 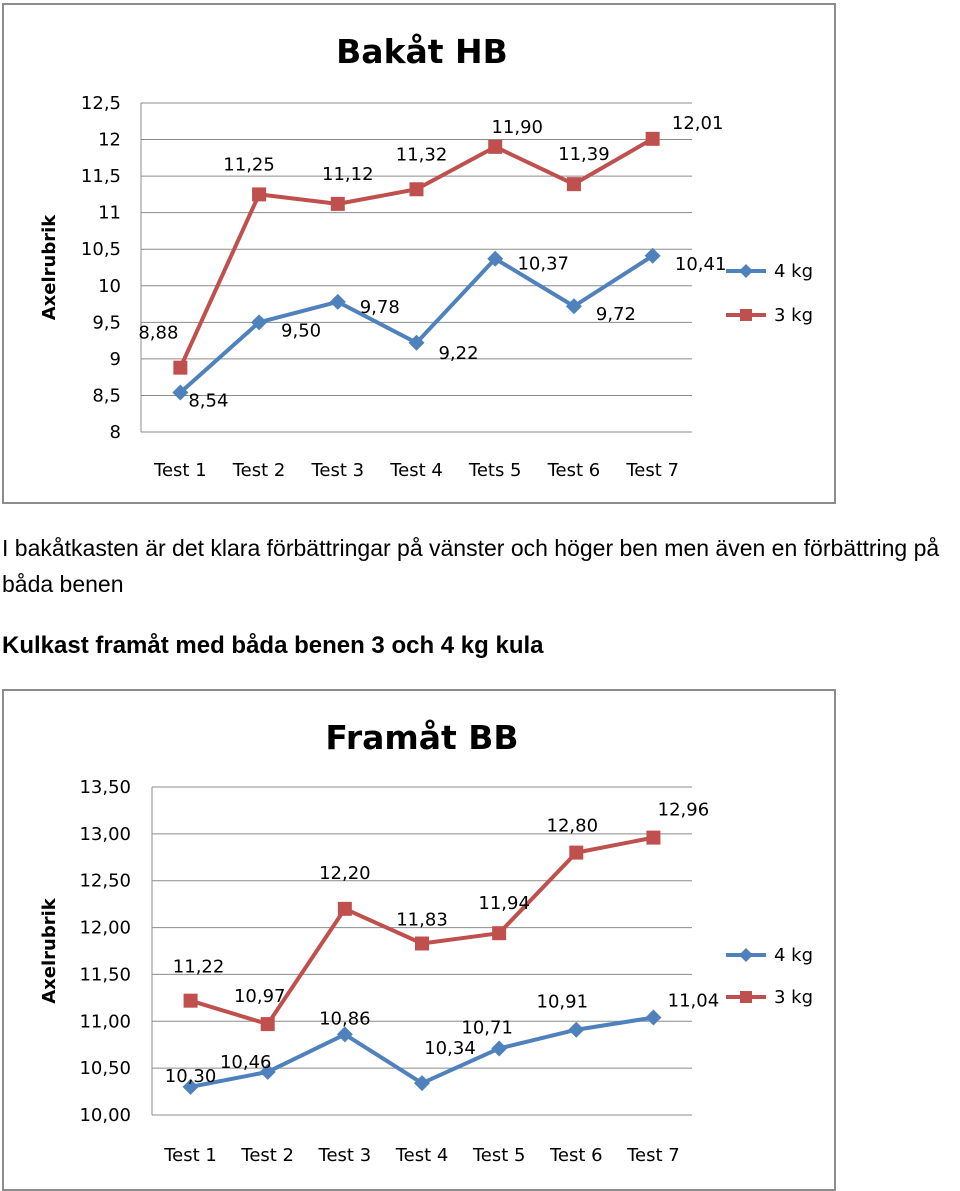 What do you see at coordinates (416, 324) in the screenshot?
I see `series-line-4kg` at bounding box center [416, 324].